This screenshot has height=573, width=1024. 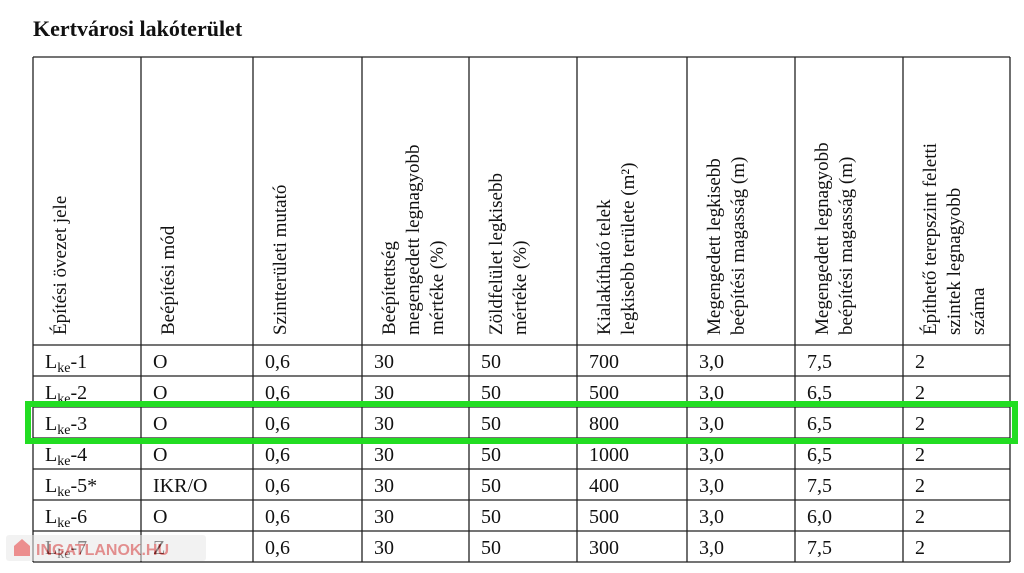 I want to click on title: Kertvárosi lakóterület, so click(x=138, y=28).